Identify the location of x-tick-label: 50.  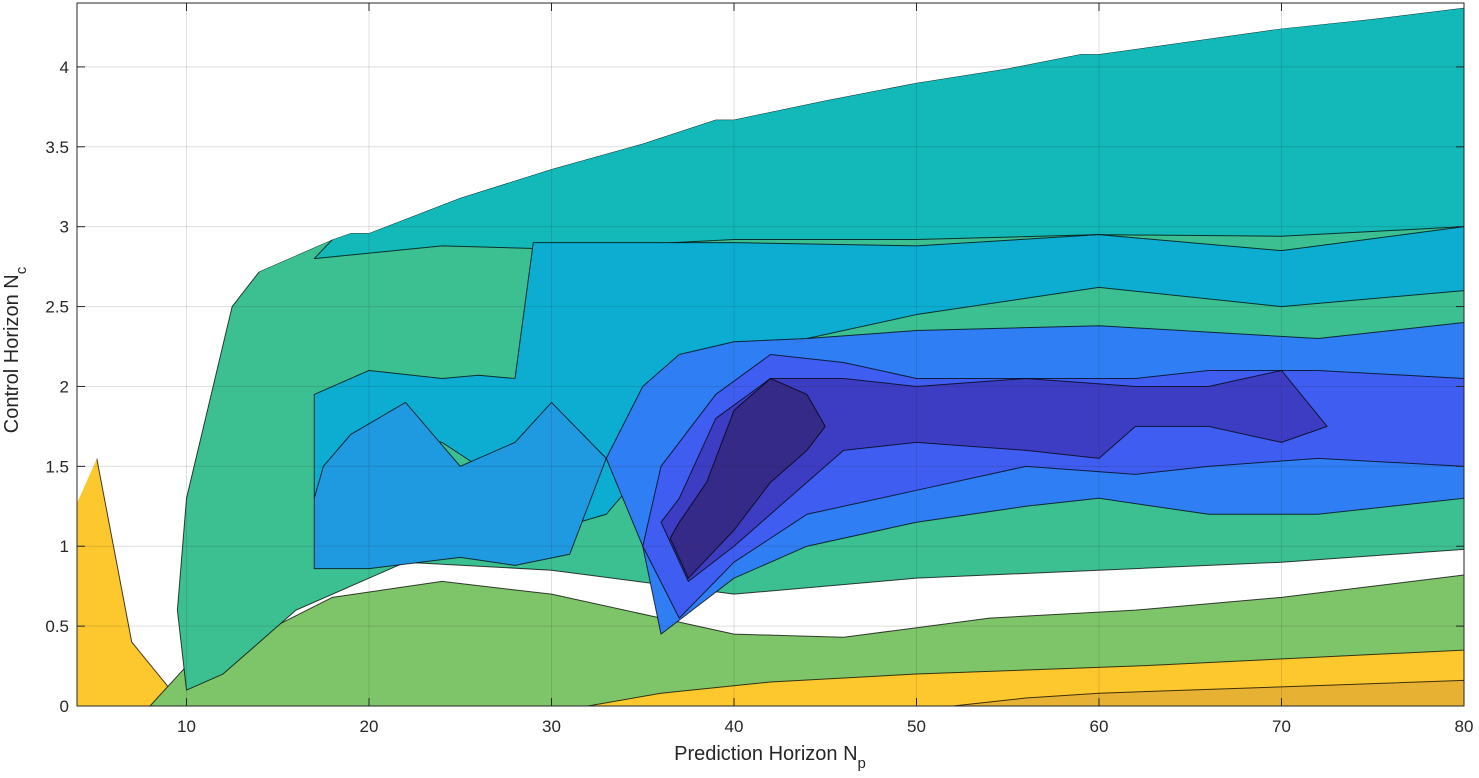
(916, 726).